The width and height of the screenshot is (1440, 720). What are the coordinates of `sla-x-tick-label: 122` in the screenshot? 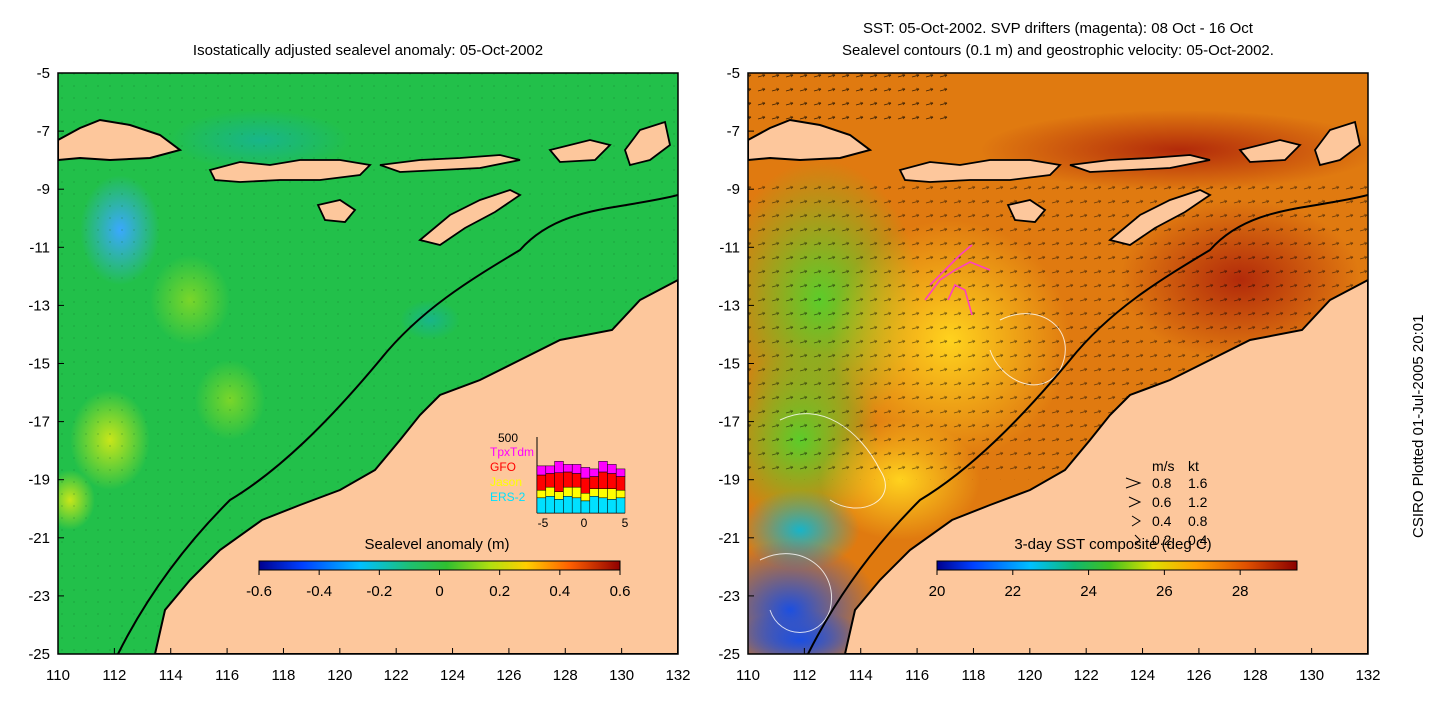 It's located at (396, 675).